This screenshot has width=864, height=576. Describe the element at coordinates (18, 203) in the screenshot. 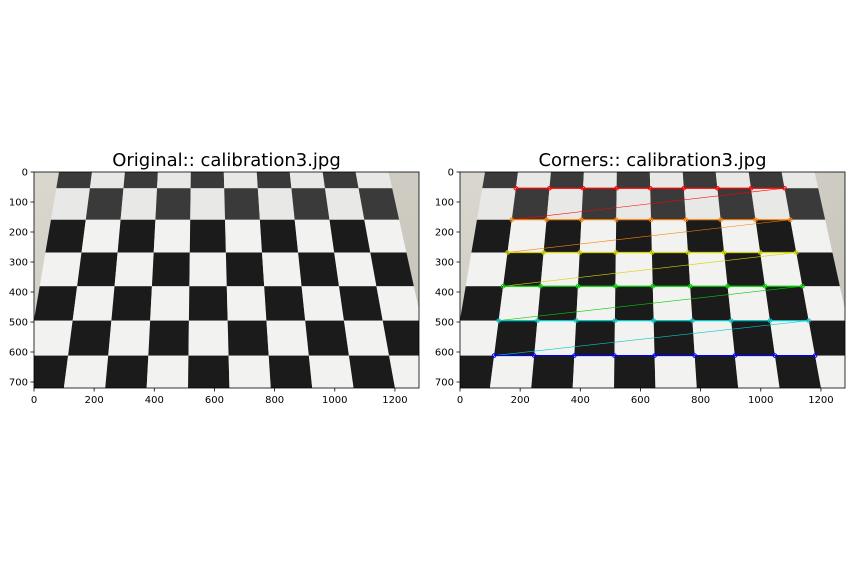

I see `y-tick-label: 100` at that location.